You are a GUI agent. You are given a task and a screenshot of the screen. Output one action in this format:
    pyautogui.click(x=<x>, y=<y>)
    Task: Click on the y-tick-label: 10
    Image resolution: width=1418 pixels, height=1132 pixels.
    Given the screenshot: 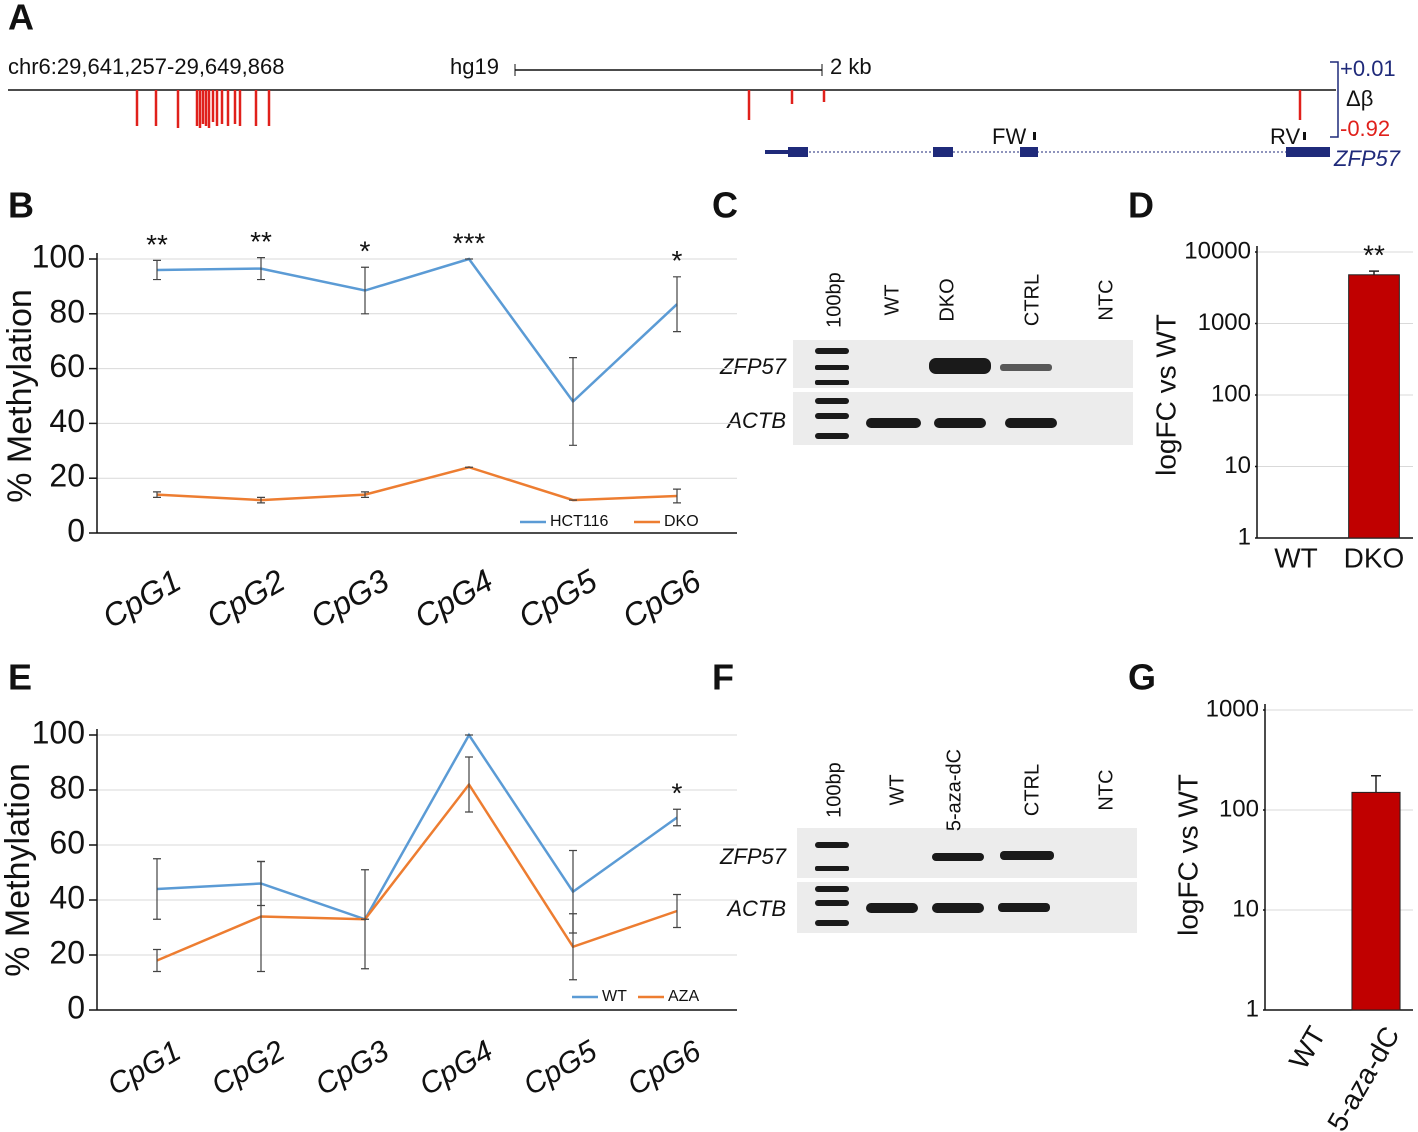 What is the action you would take?
    pyautogui.click(x=1237, y=465)
    